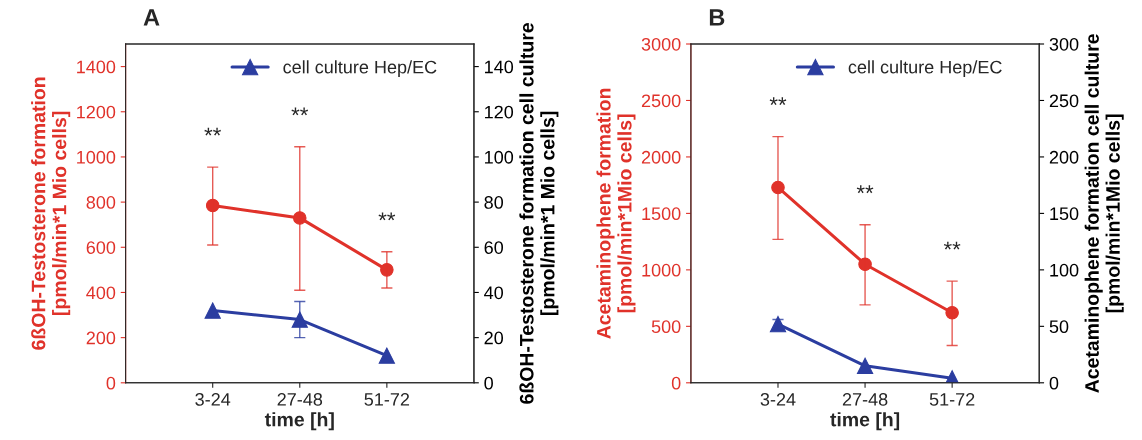 Image resolution: width=1142 pixels, height=440 pixels. I want to click on y2-tick-label: 200, so click(1064, 157).